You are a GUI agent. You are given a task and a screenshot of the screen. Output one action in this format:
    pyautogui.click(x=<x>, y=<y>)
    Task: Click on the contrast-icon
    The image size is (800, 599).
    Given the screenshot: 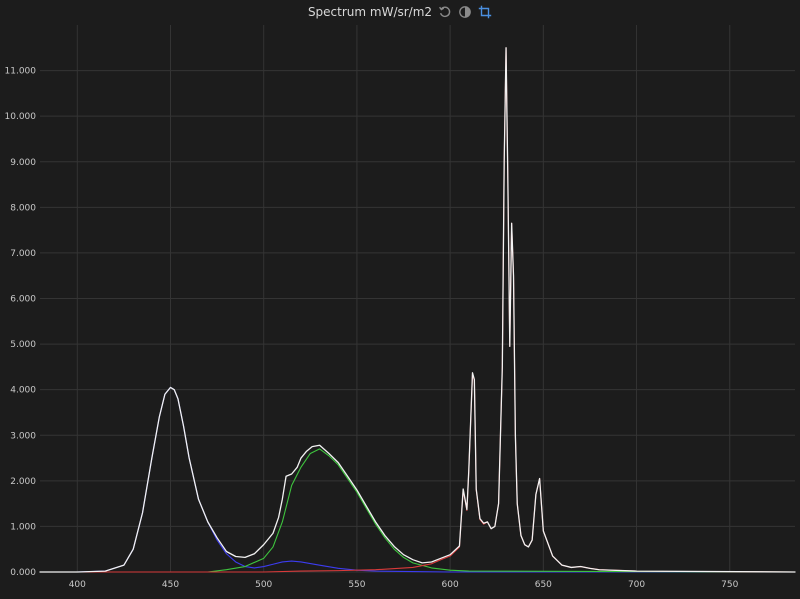 What is the action you would take?
    pyautogui.click(x=465, y=12)
    